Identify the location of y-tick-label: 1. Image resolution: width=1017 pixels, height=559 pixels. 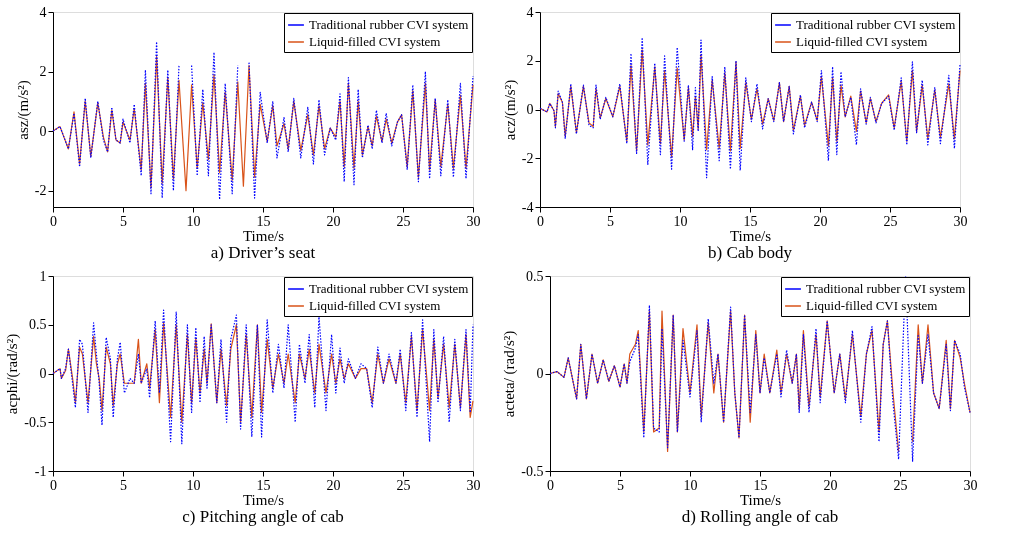
(43, 276).